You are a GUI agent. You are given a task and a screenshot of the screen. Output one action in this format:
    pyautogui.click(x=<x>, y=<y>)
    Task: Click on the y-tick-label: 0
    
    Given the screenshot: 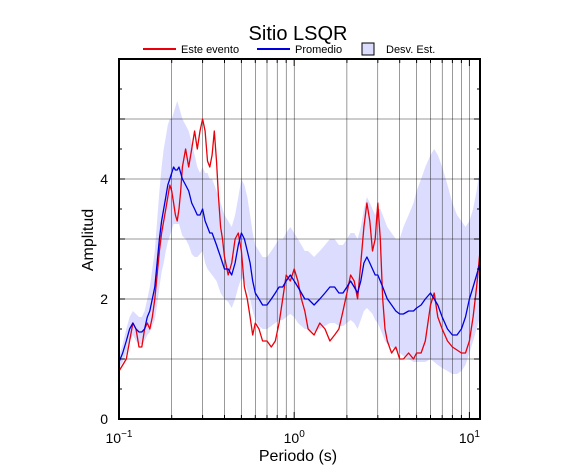 What is the action you would take?
    pyautogui.click(x=104, y=419)
    